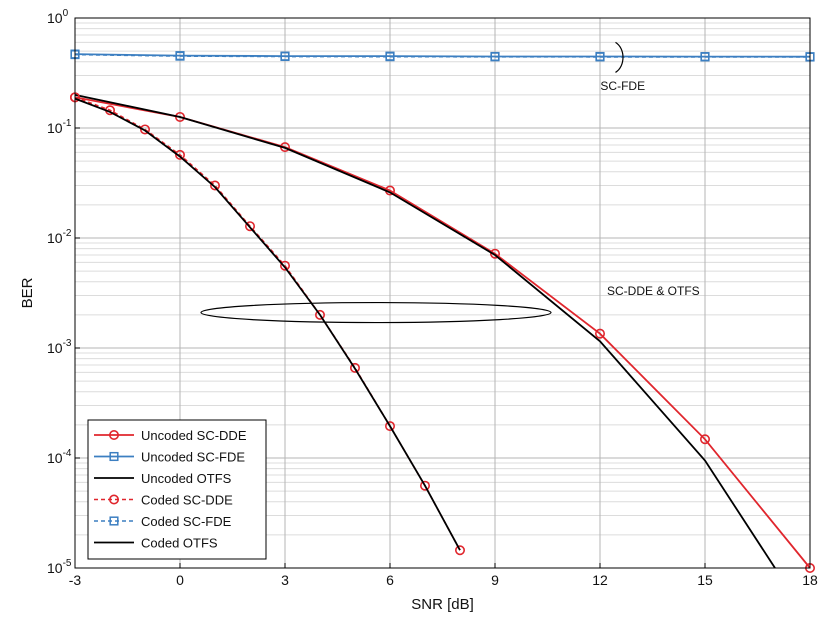 The image size is (830, 623). I want to click on legend-entry: Coded SC-DDE, so click(163, 500).